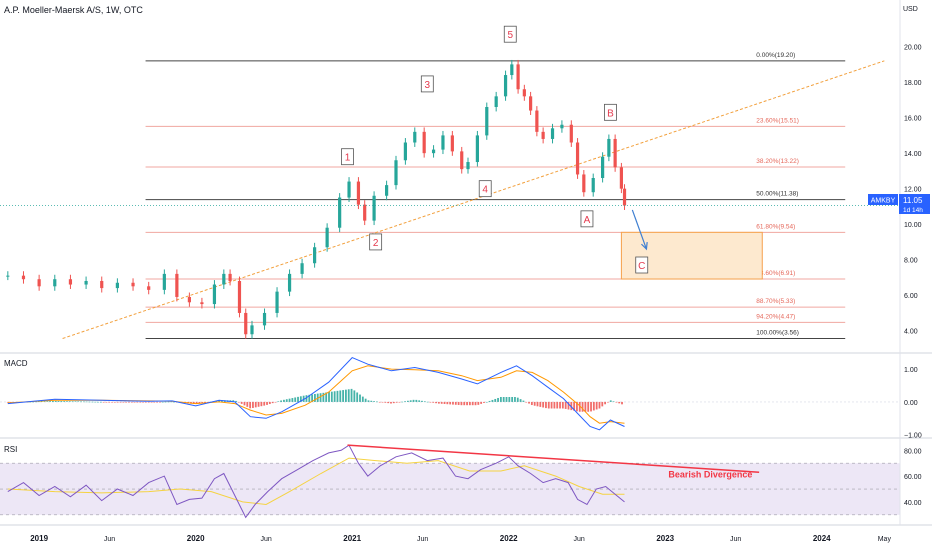  I want to click on price-badge-bg, so click(914, 204).